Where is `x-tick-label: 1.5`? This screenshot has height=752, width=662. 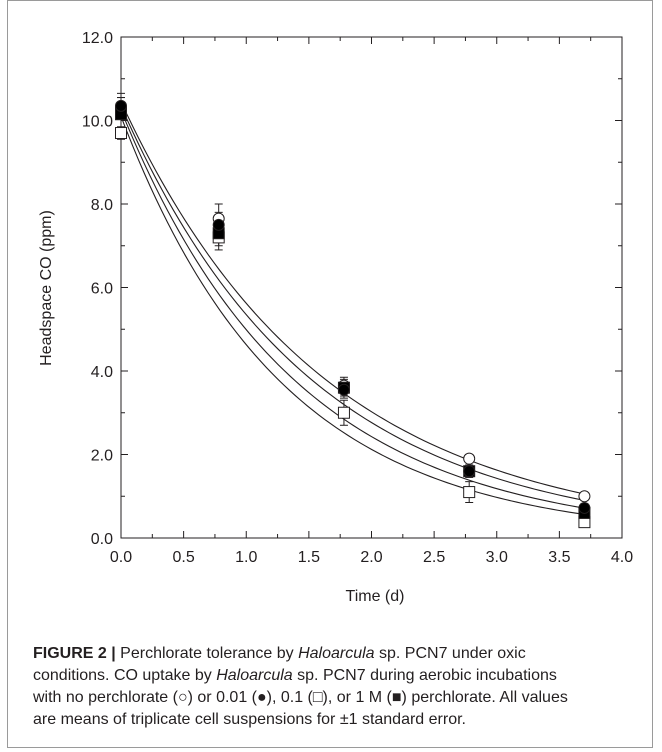
x-tick-label: 1.5 is located at coordinates (309, 557).